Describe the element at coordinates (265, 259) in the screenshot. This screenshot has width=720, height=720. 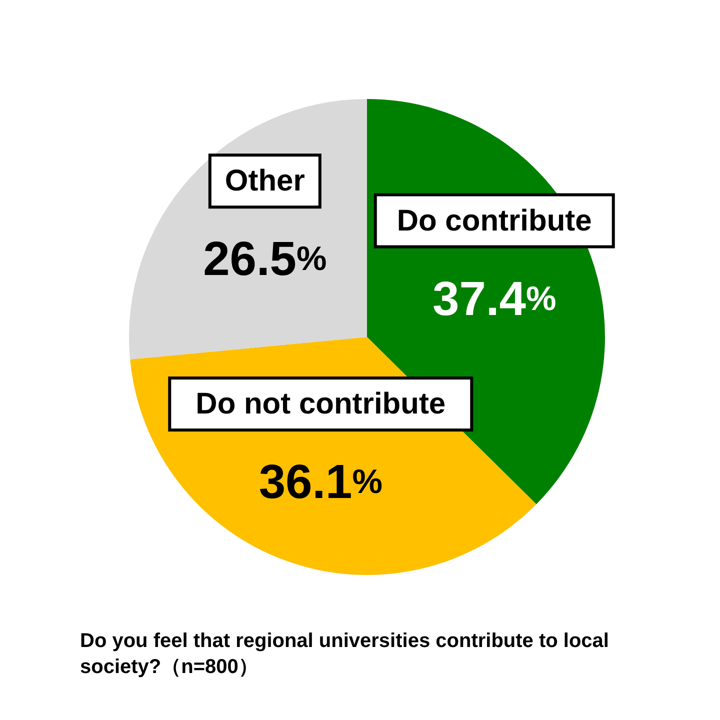
I see `data-label: 26.5%` at that location.